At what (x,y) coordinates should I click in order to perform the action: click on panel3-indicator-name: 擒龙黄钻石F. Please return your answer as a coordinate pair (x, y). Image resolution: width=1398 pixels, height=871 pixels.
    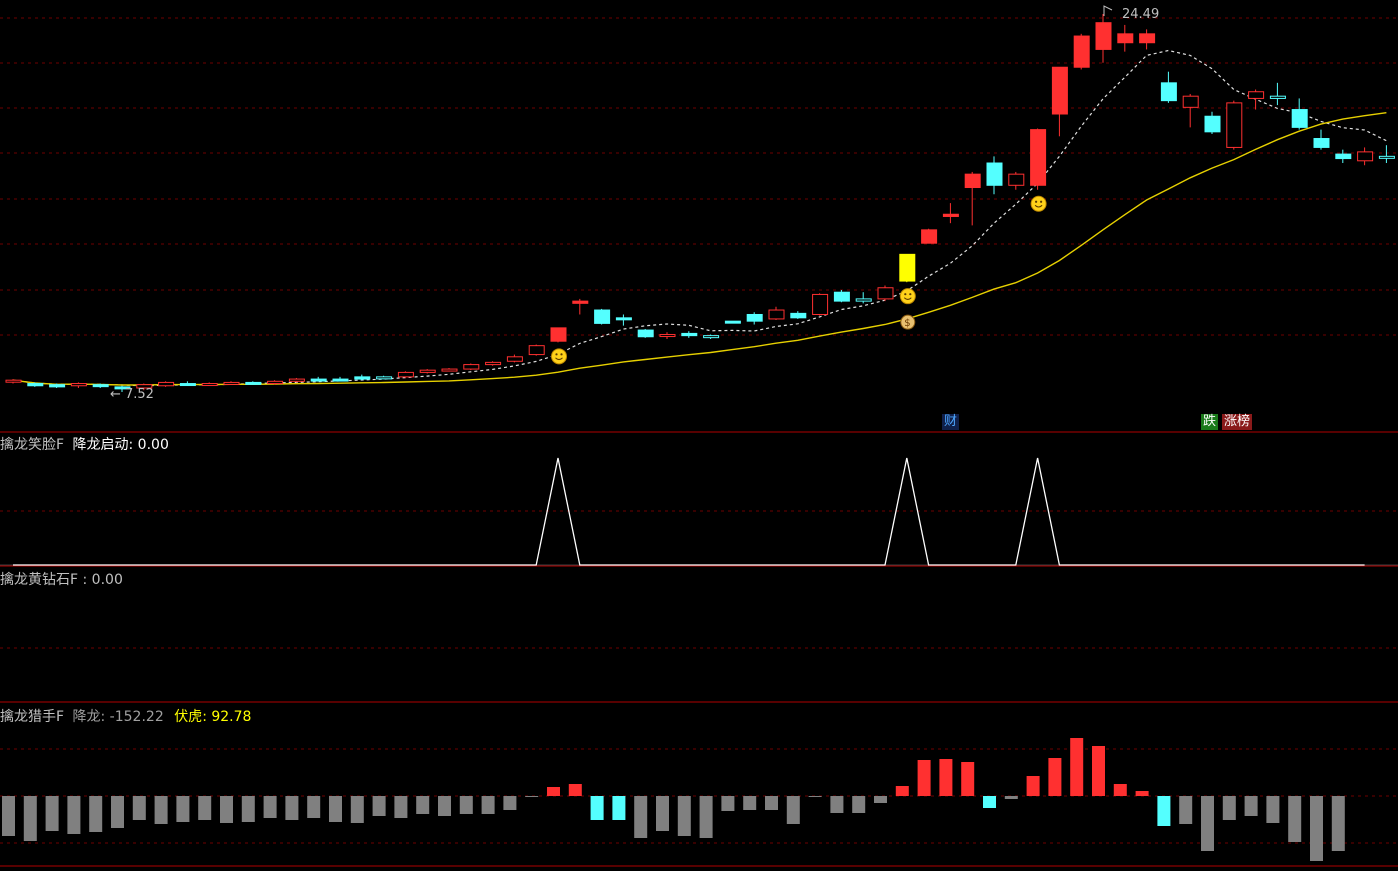
    Looking at the image, I should click on (39, 580).